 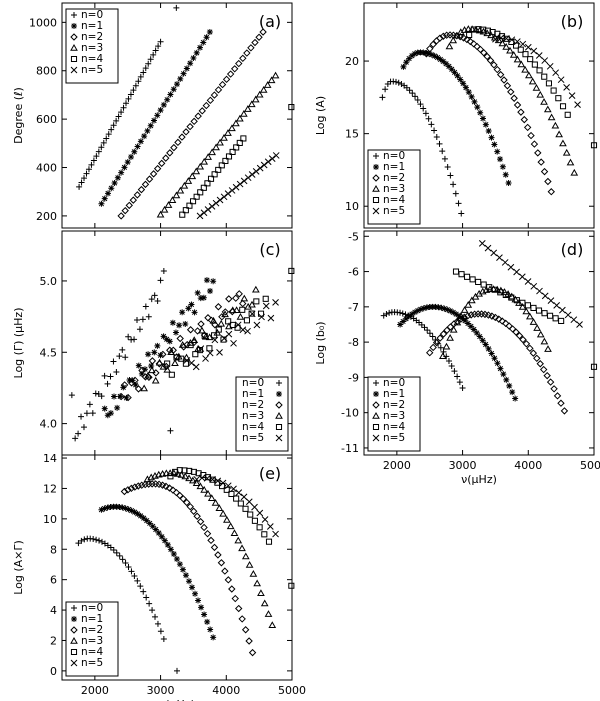 What do you see at coordinates (92, 15) in the screenshot?
I see `legend-label: n=0` at bounding box center [92, 15].